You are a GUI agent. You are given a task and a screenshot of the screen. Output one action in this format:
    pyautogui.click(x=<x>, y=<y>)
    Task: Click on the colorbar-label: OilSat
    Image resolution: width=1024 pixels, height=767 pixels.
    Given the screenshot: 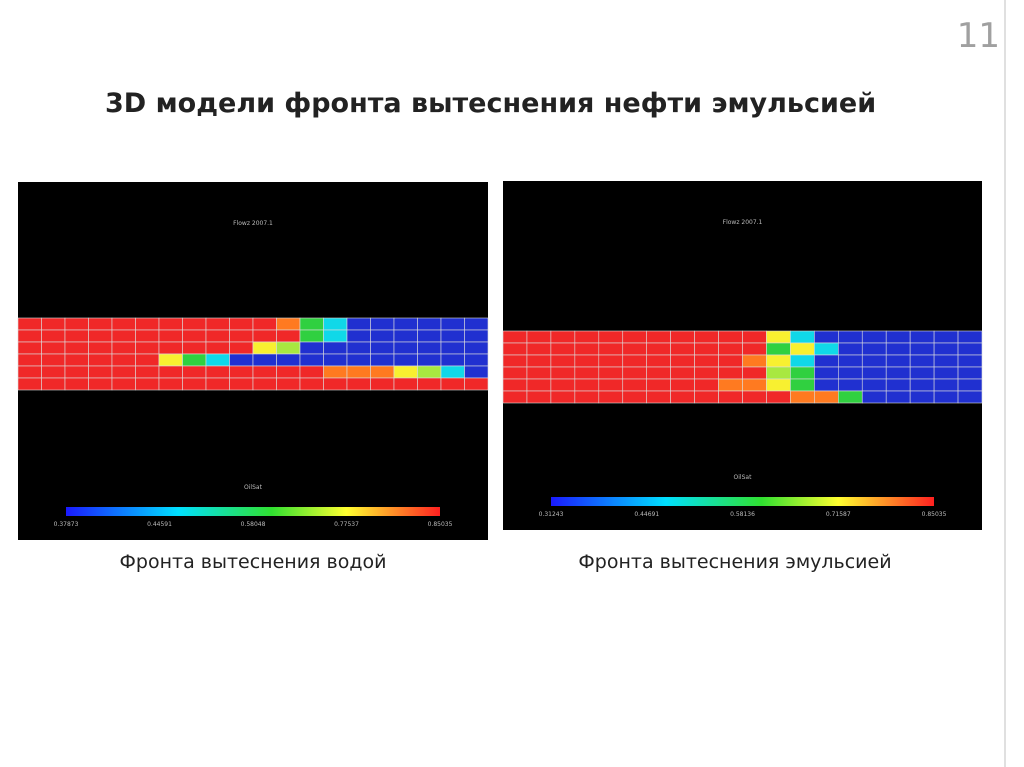 What is the action you would take?
    pyautogui.click(x=253, y=487)
    